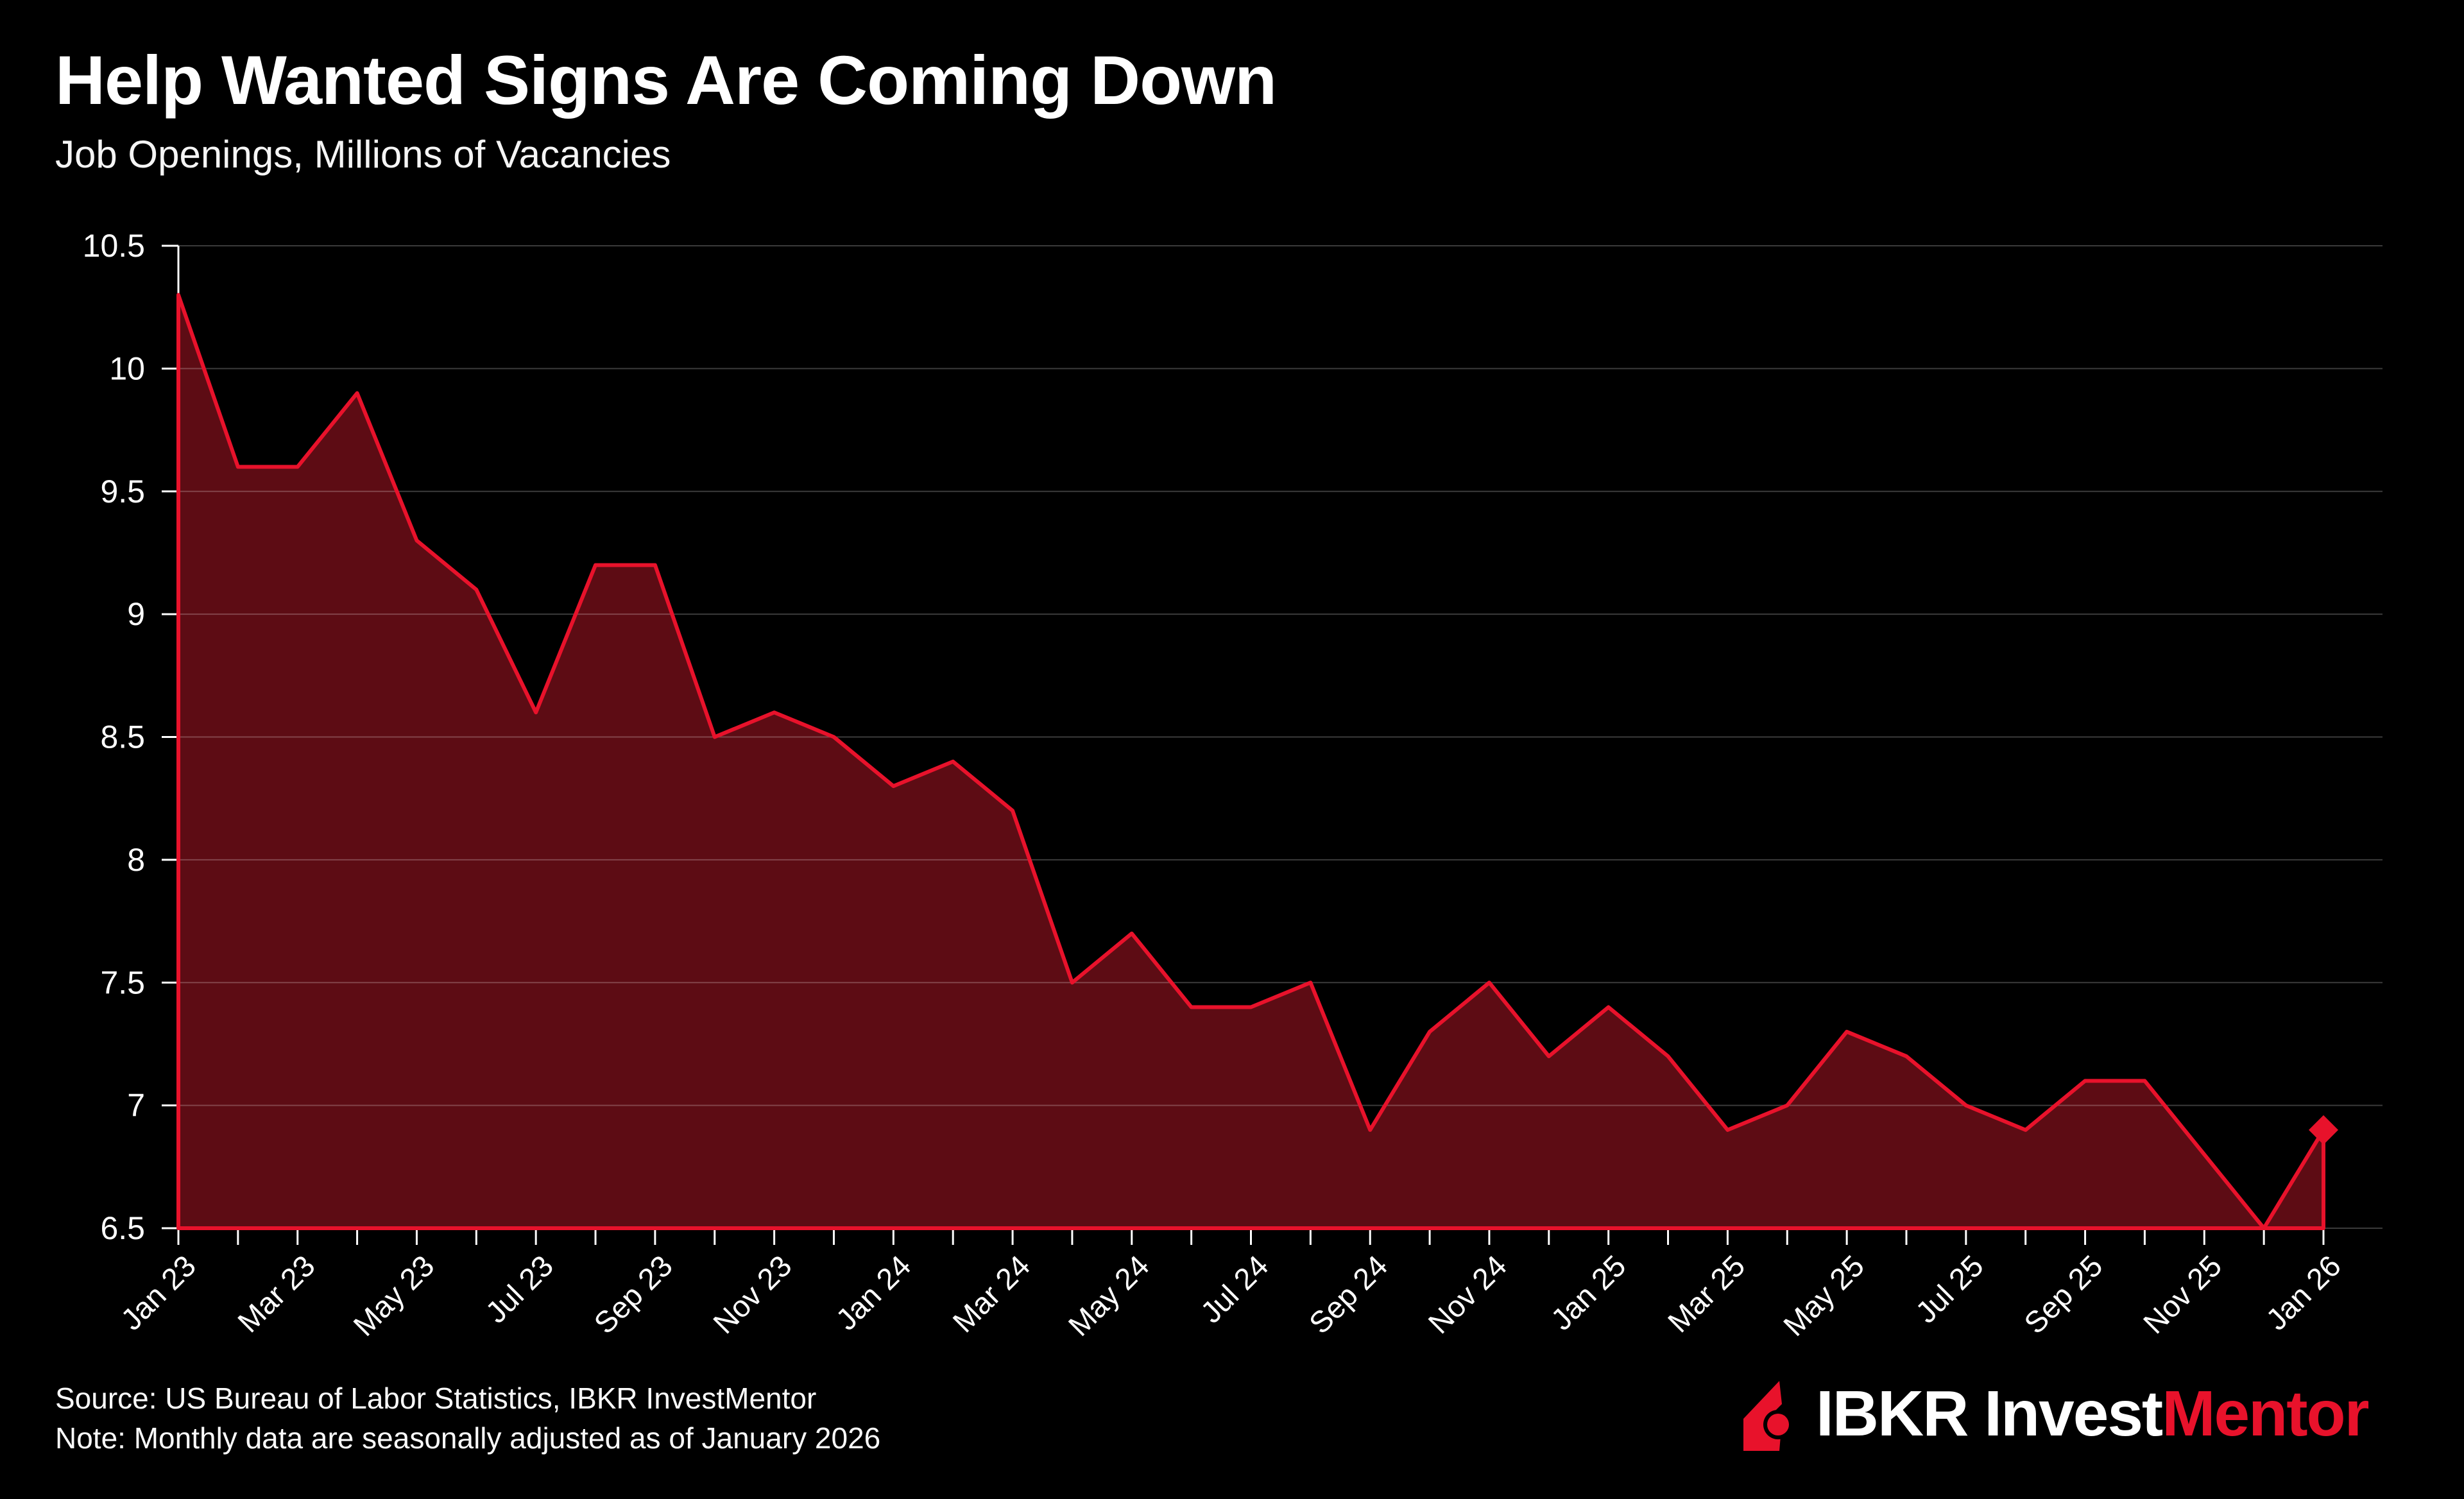  I want to click on logo-text-white: IBKR Invest, so click(1990, 1413).